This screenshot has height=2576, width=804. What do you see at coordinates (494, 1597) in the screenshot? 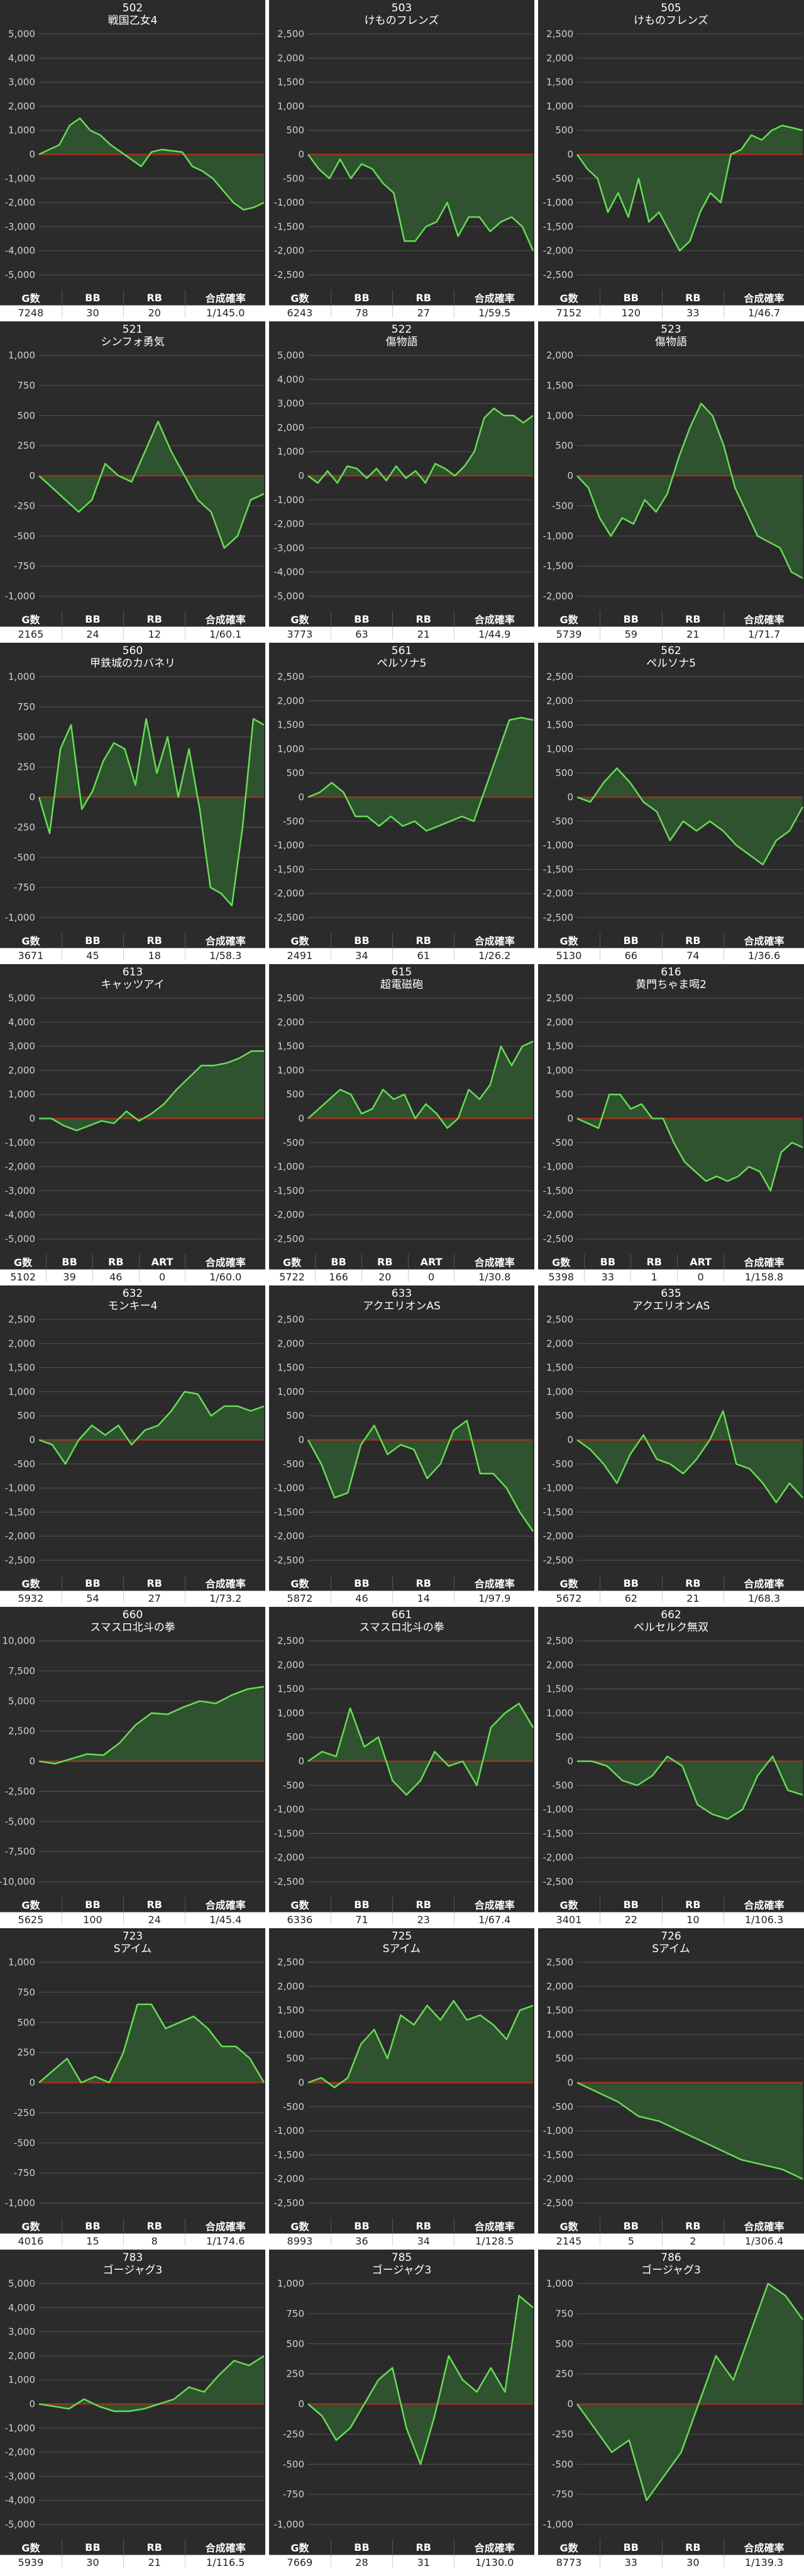
I see `stats-value: 1/97.9` at bounding box center [494, 1597].